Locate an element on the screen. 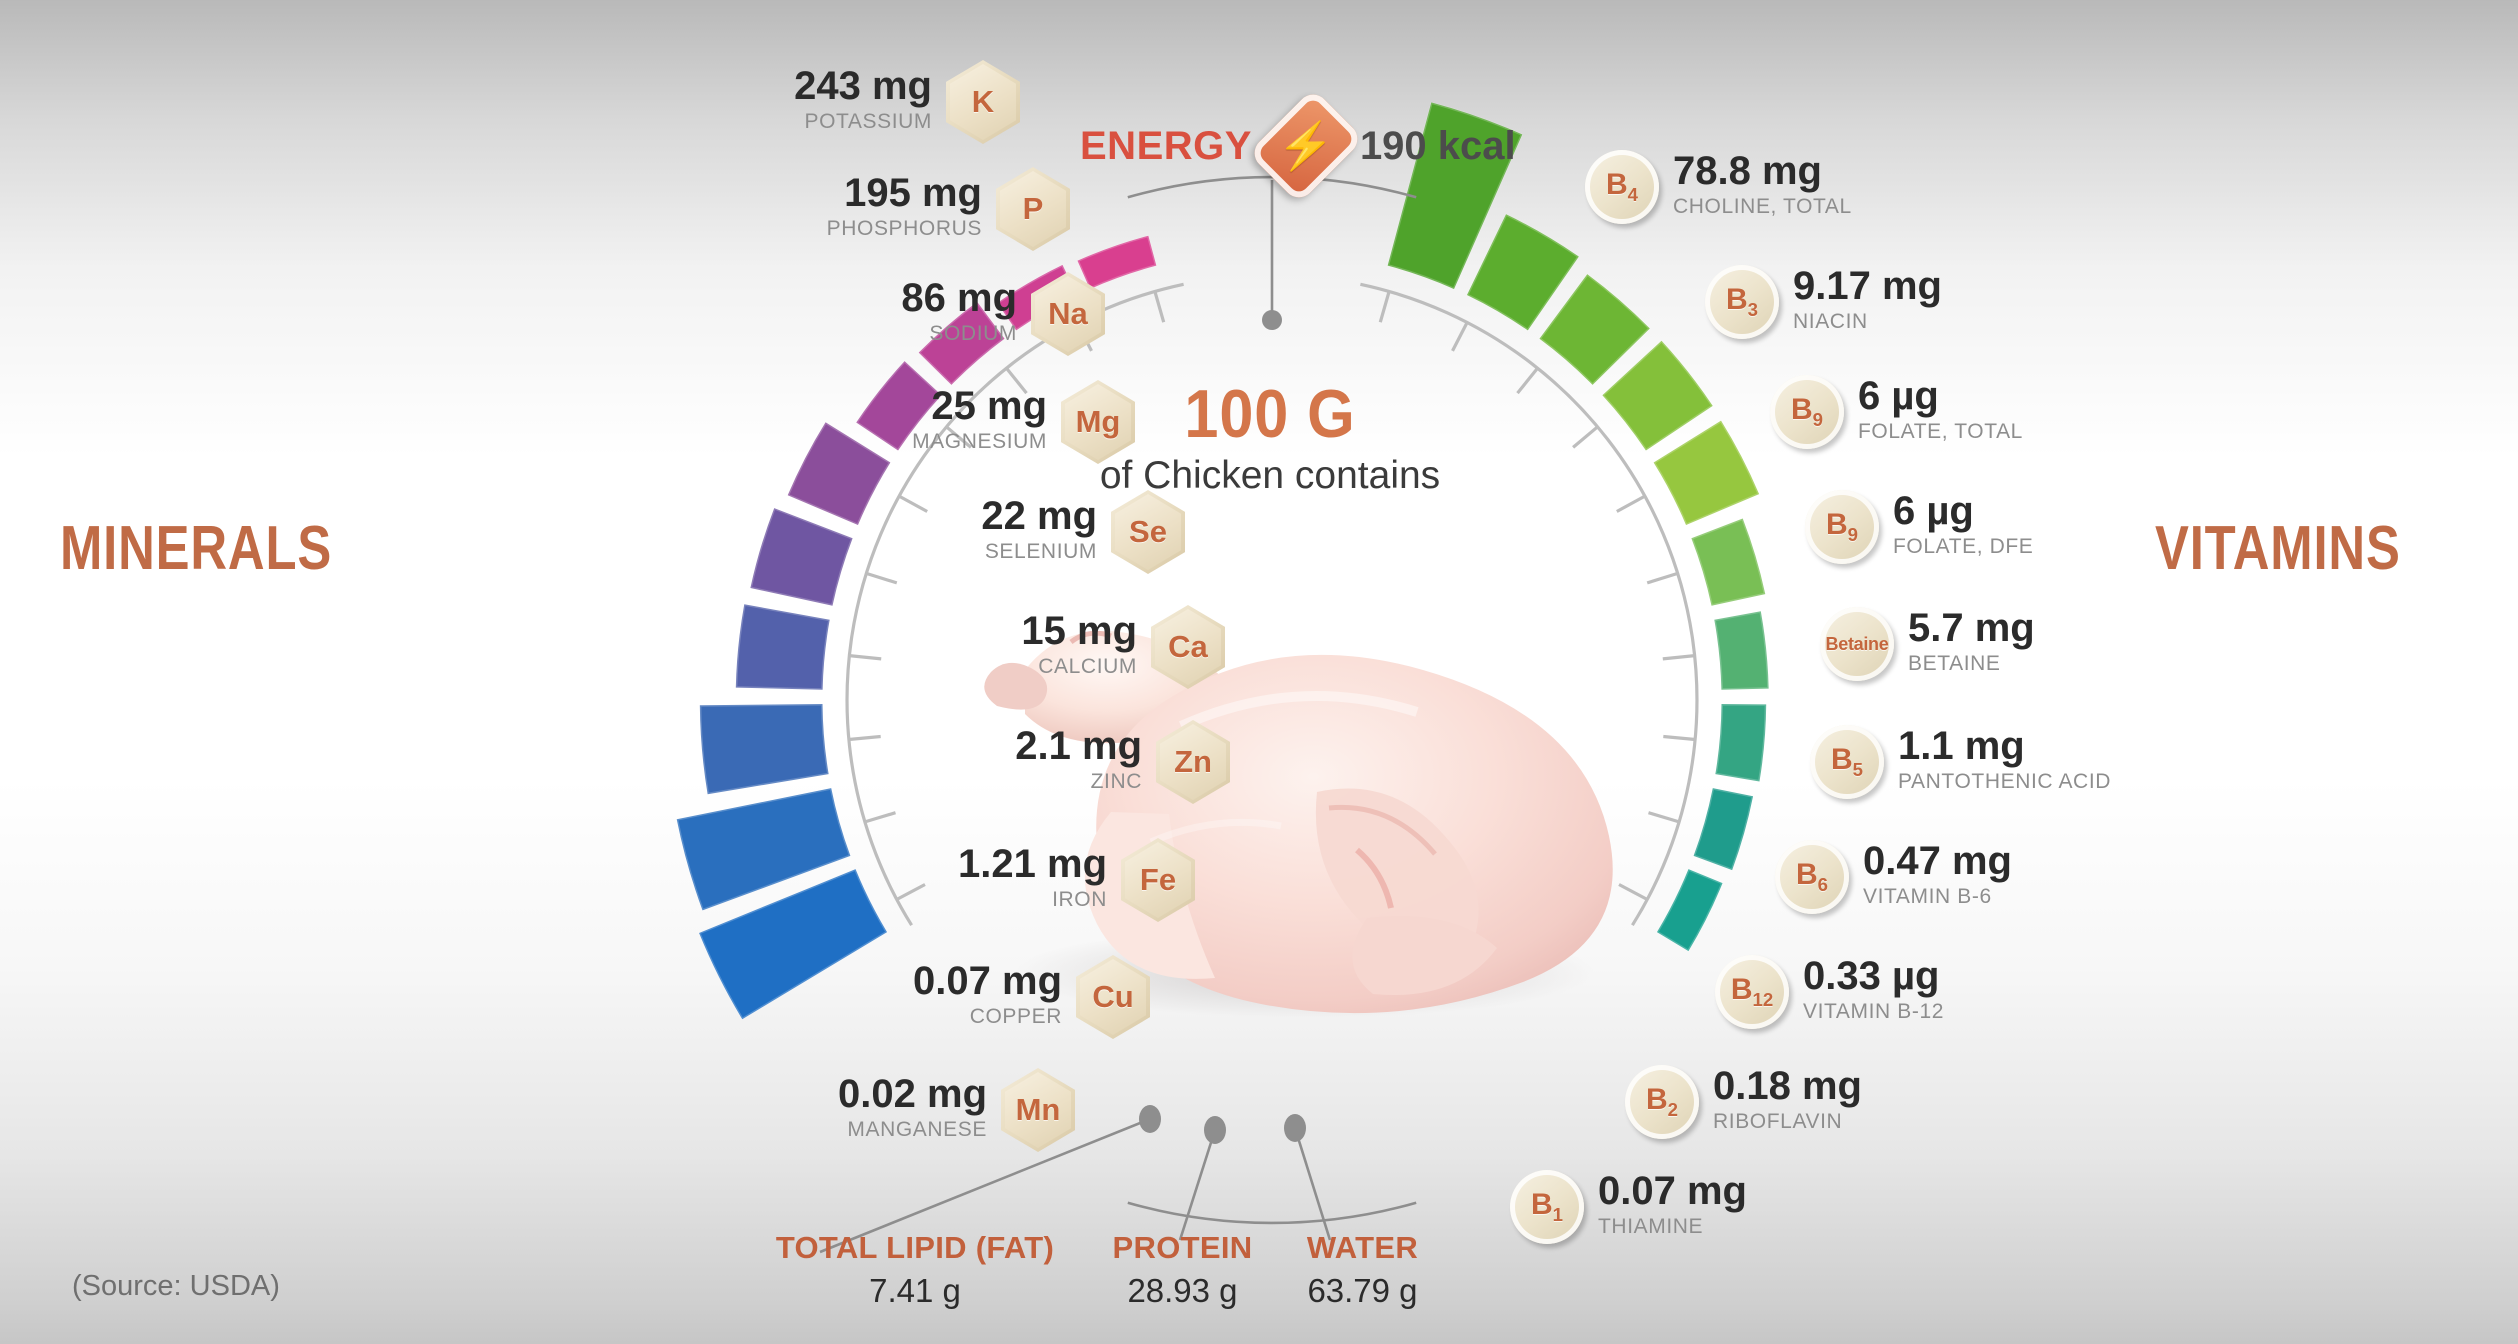 The height and width of the screenshot is (1344, 2518). nutrient-name: FOLATE, DFE is located at coordinates (1963, 547).